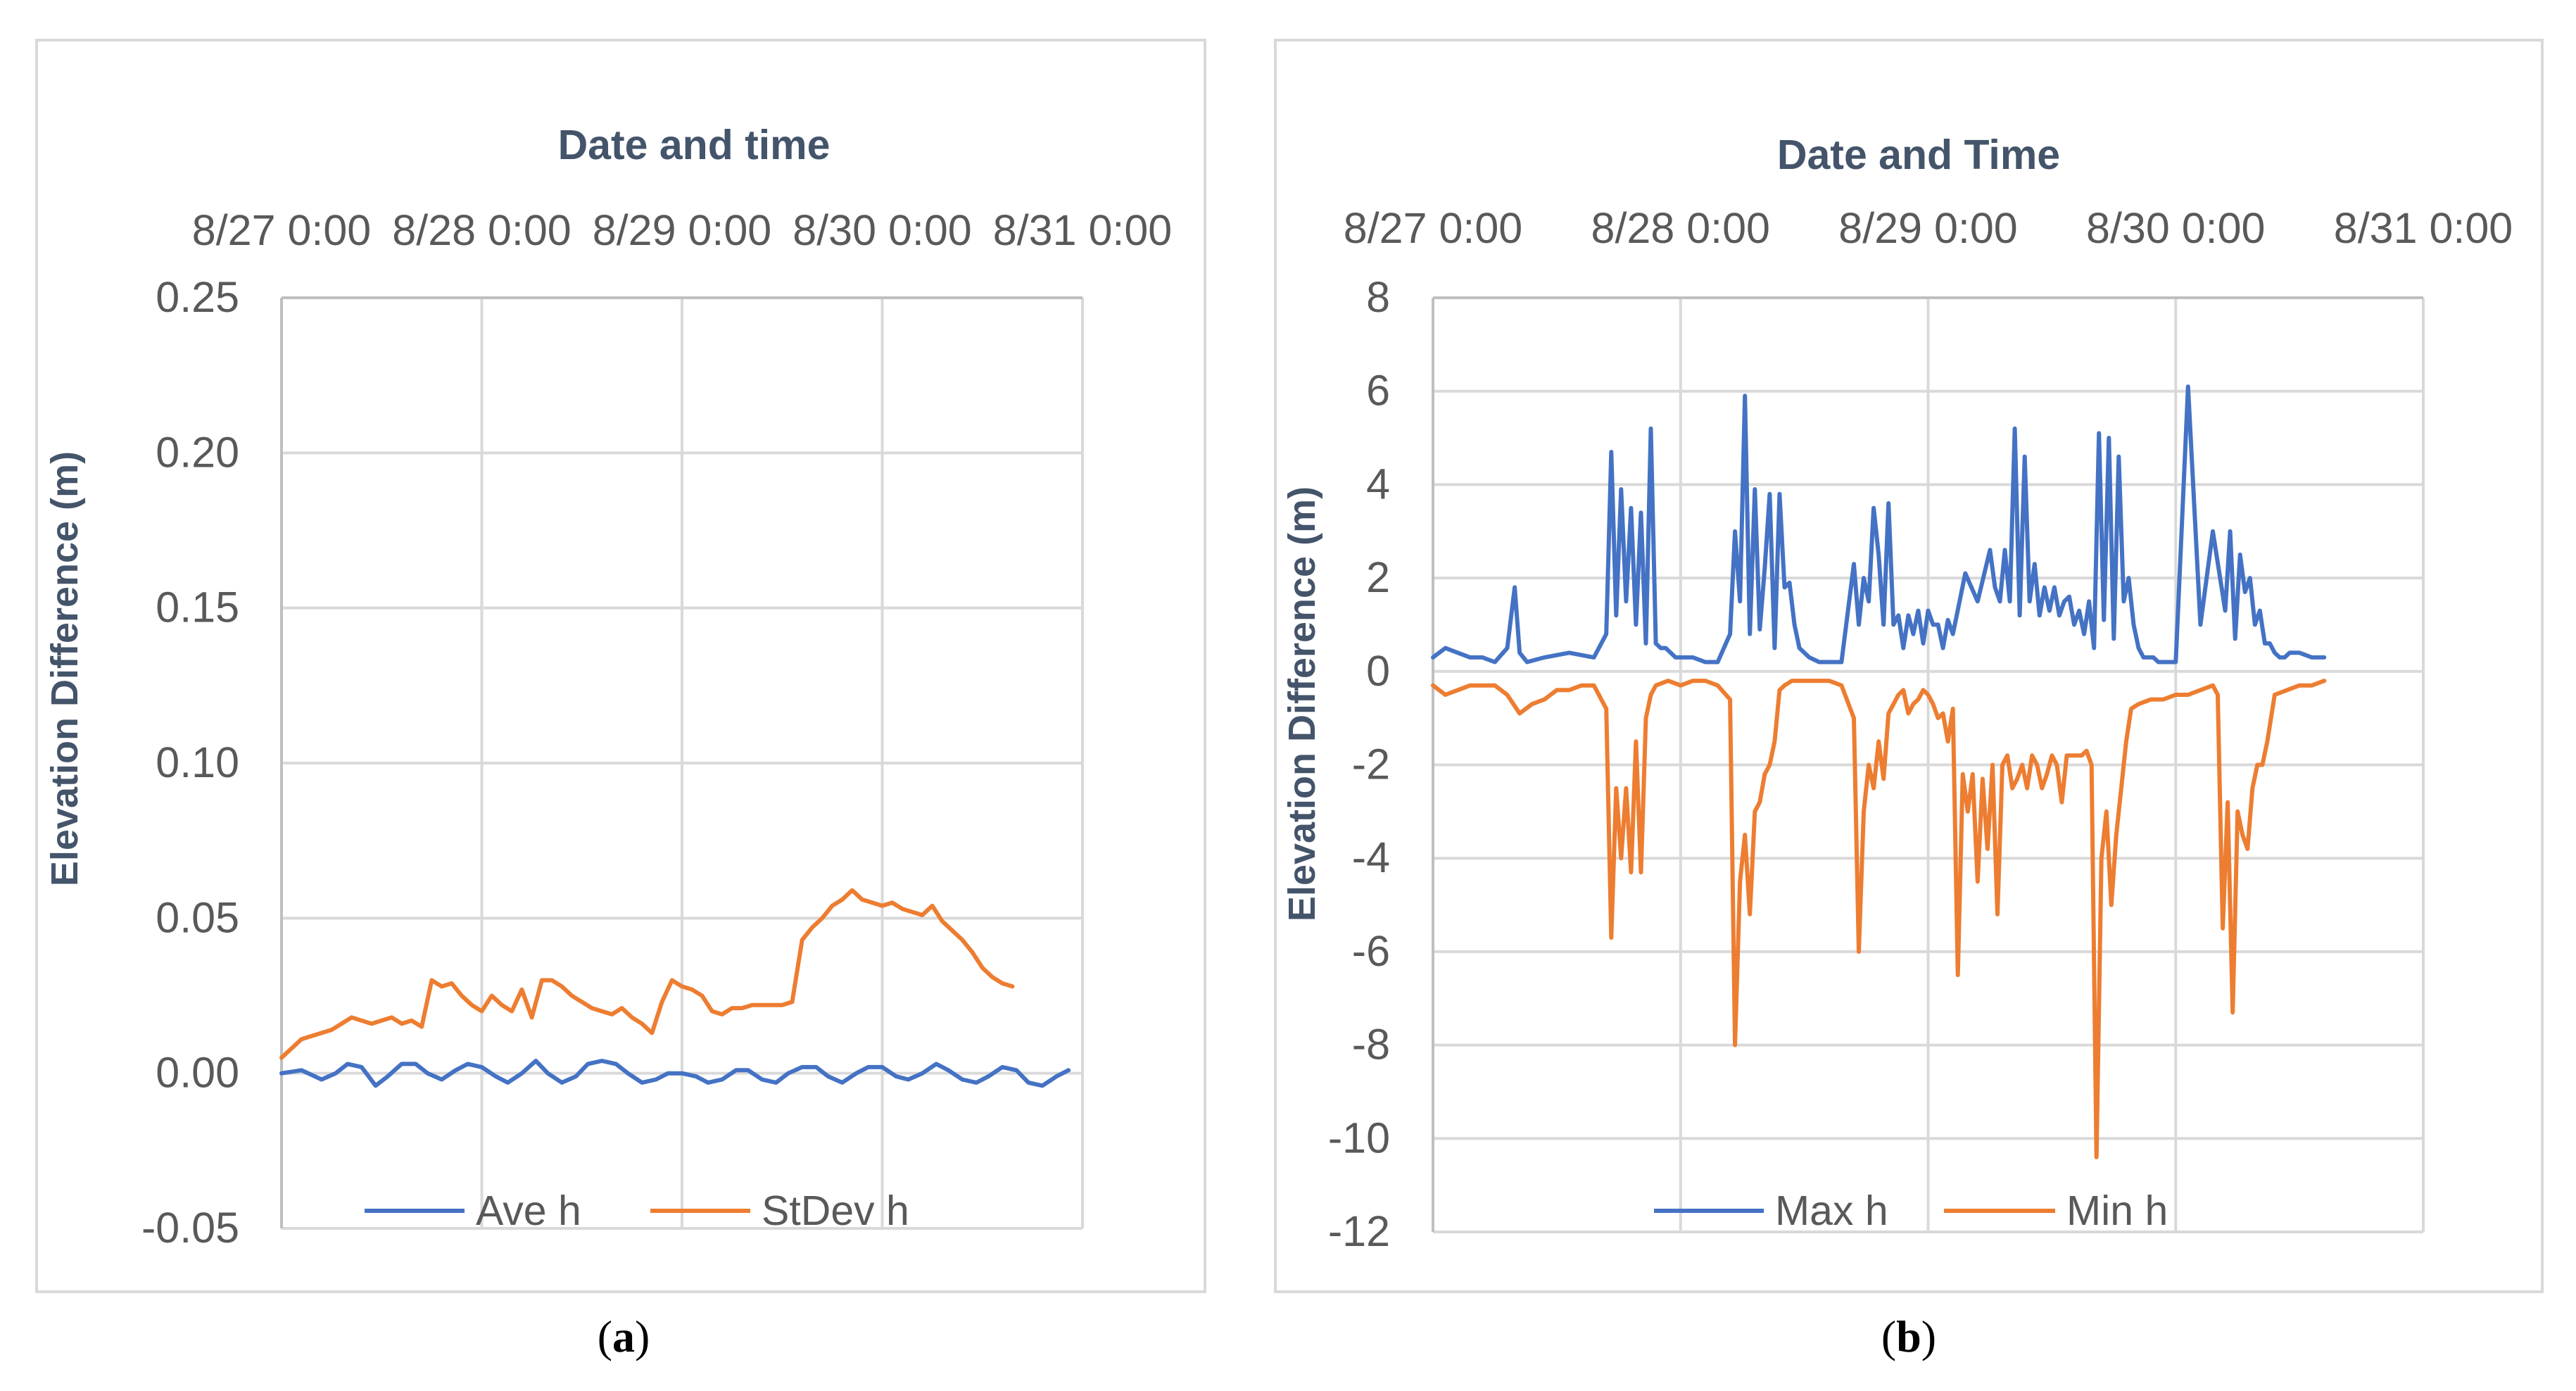  Describe the element at coordinates (1911, 1211) in the screenshot. I see `chart-b-legend: Max h Min h` at that location.